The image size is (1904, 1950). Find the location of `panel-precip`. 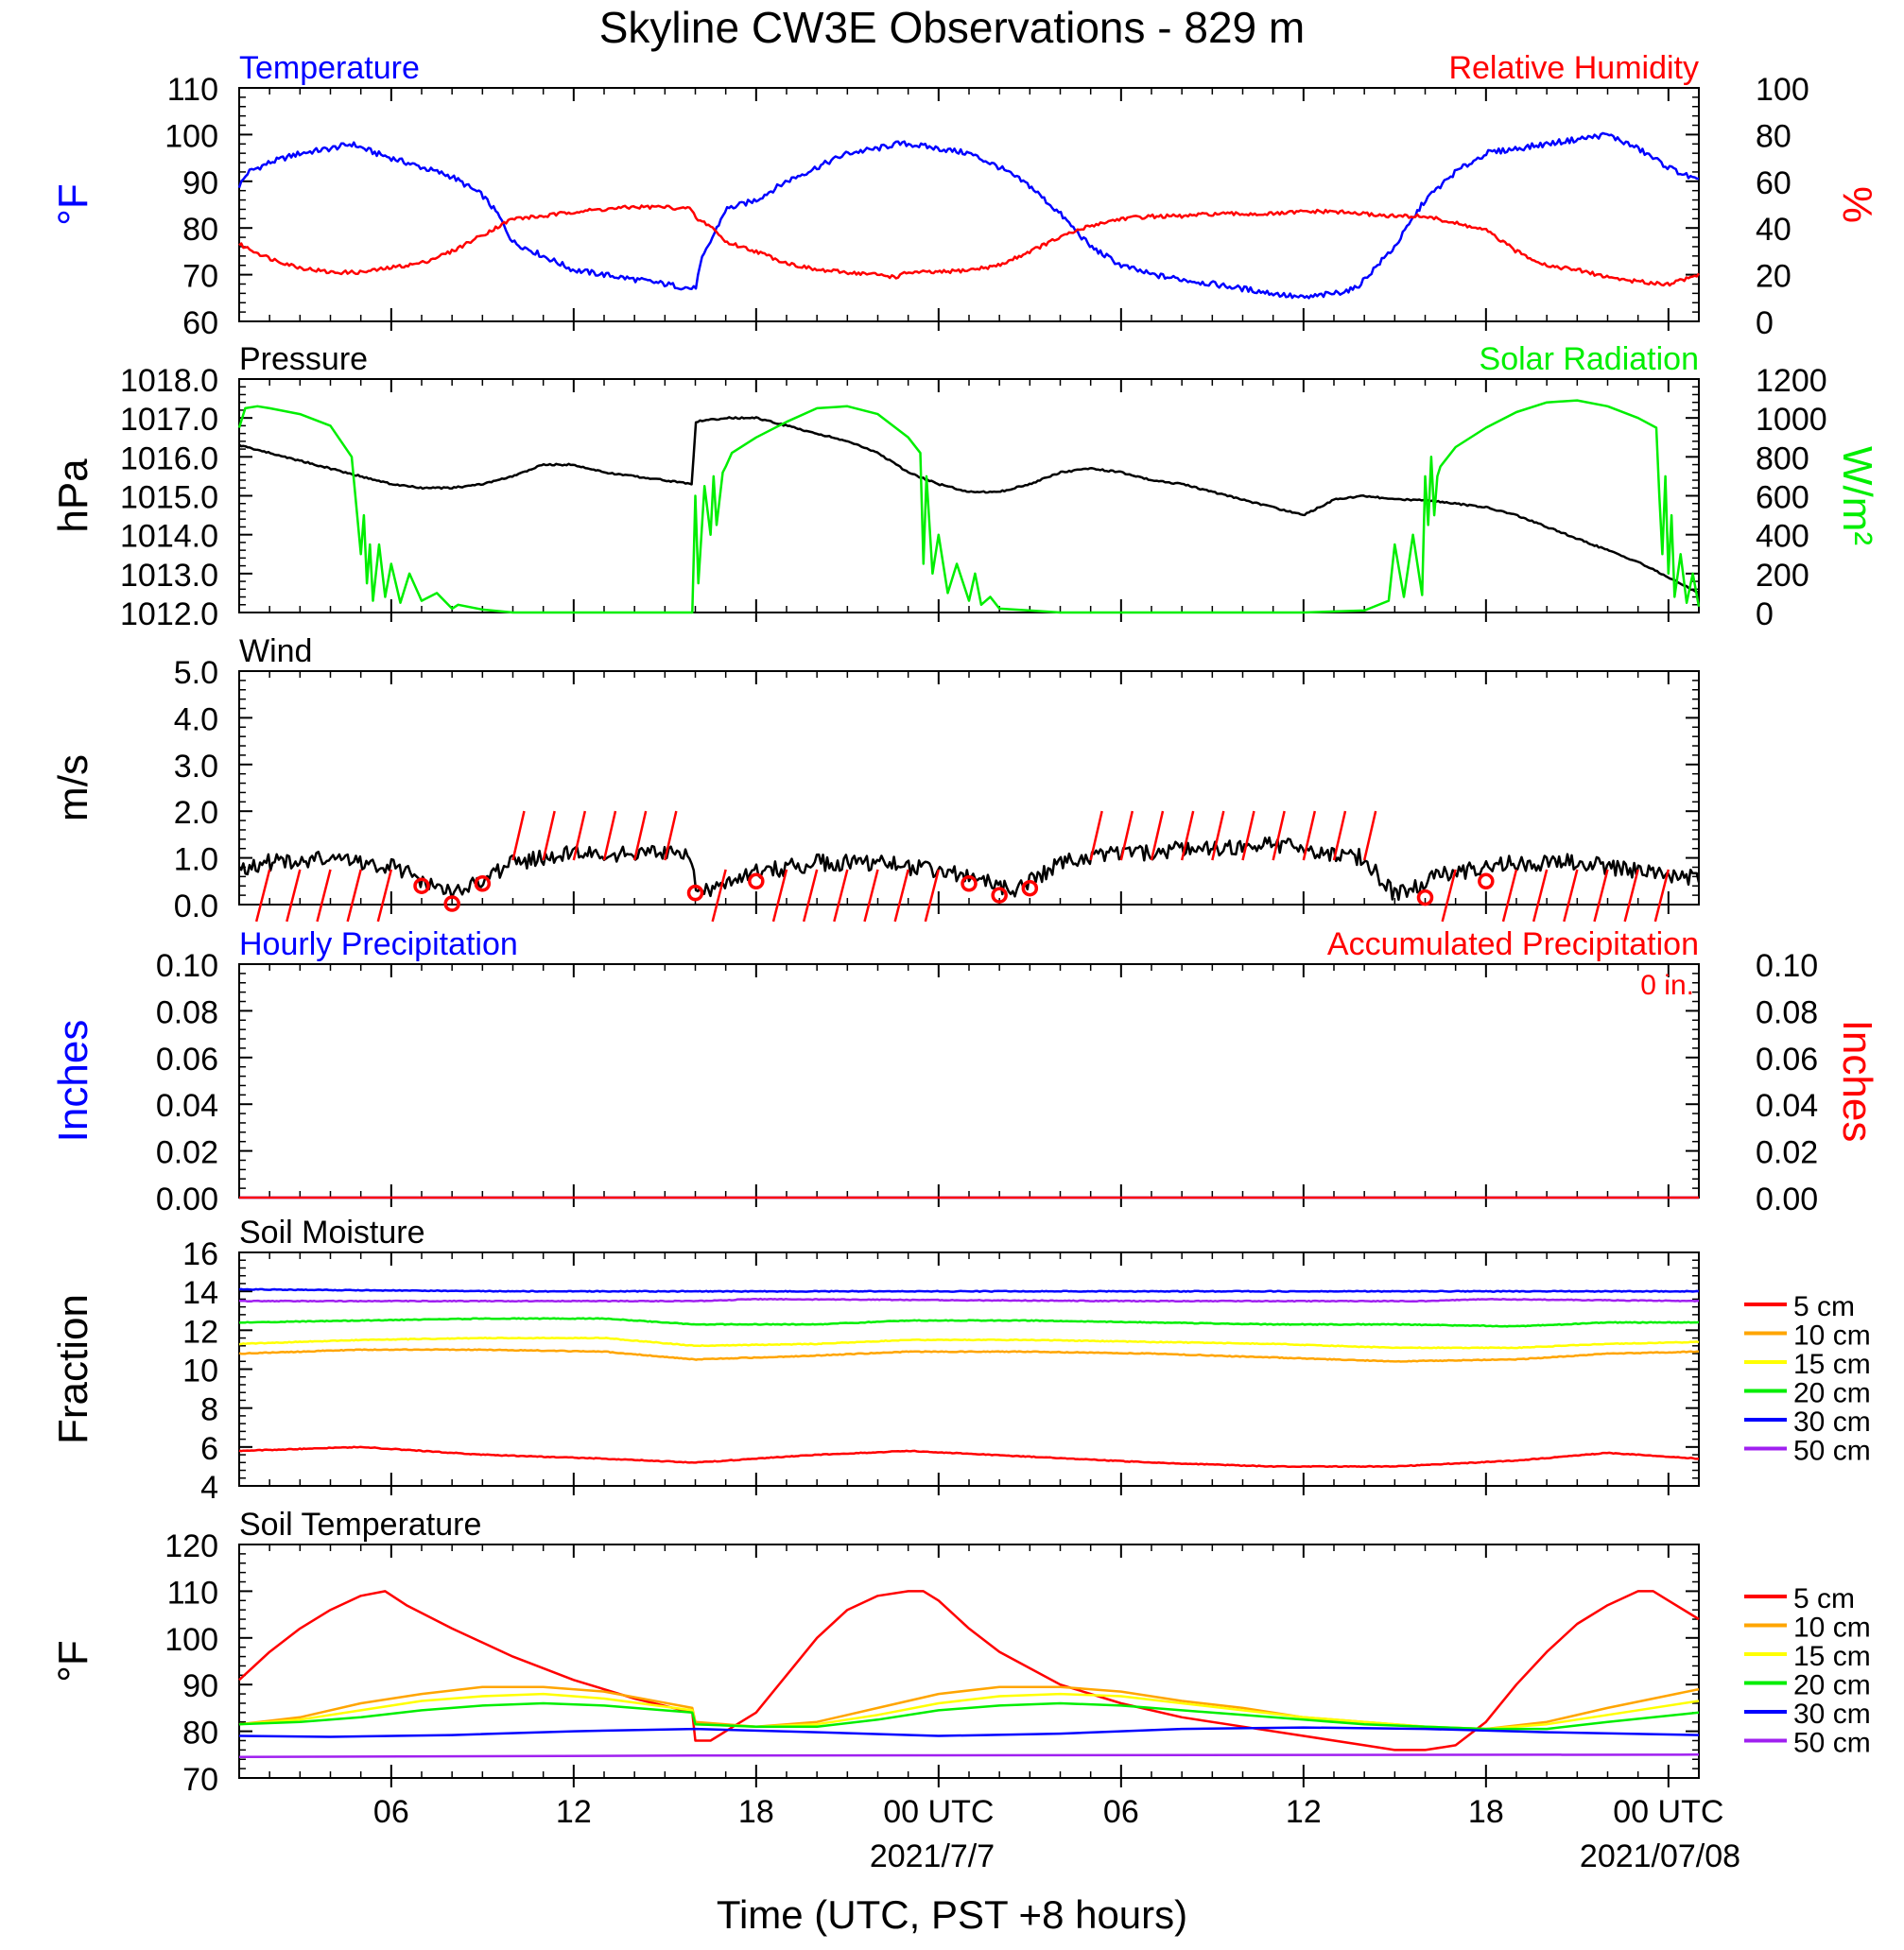

panel-precip is located at coordinates (969, 1085).